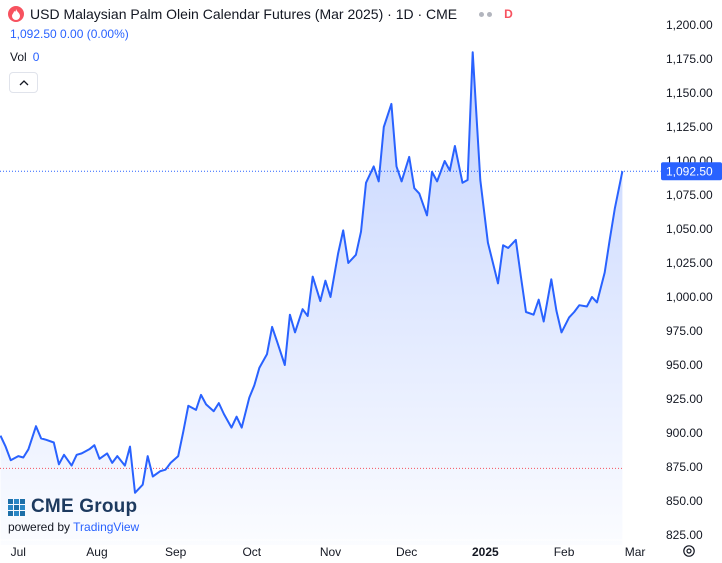 The height and width of the screenshot is (563, 722). I want to click on flame-icon, so click(16, 14).